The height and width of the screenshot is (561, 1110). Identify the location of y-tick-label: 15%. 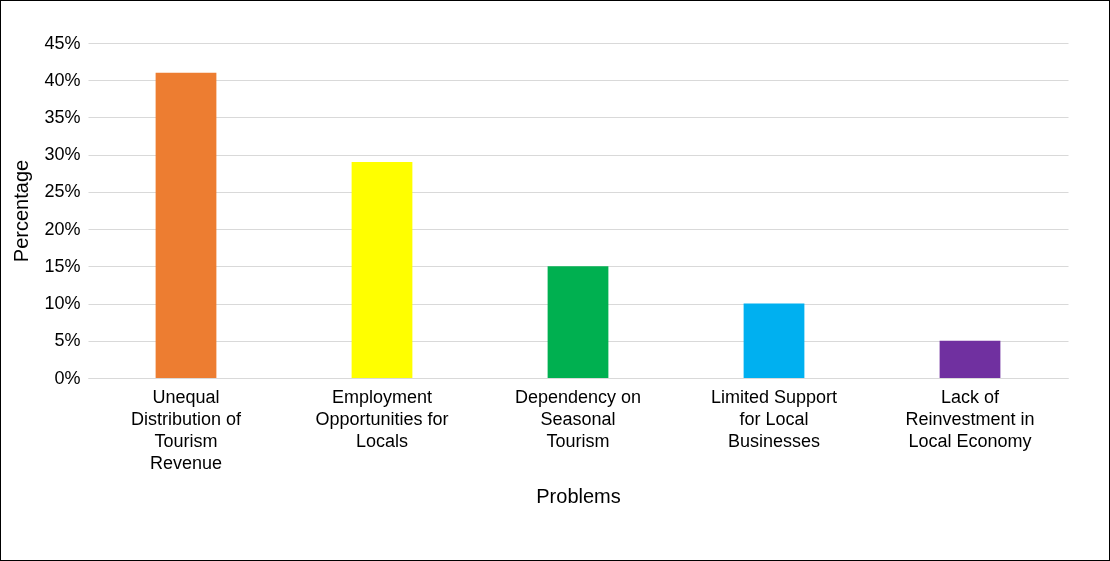
(62, 265).